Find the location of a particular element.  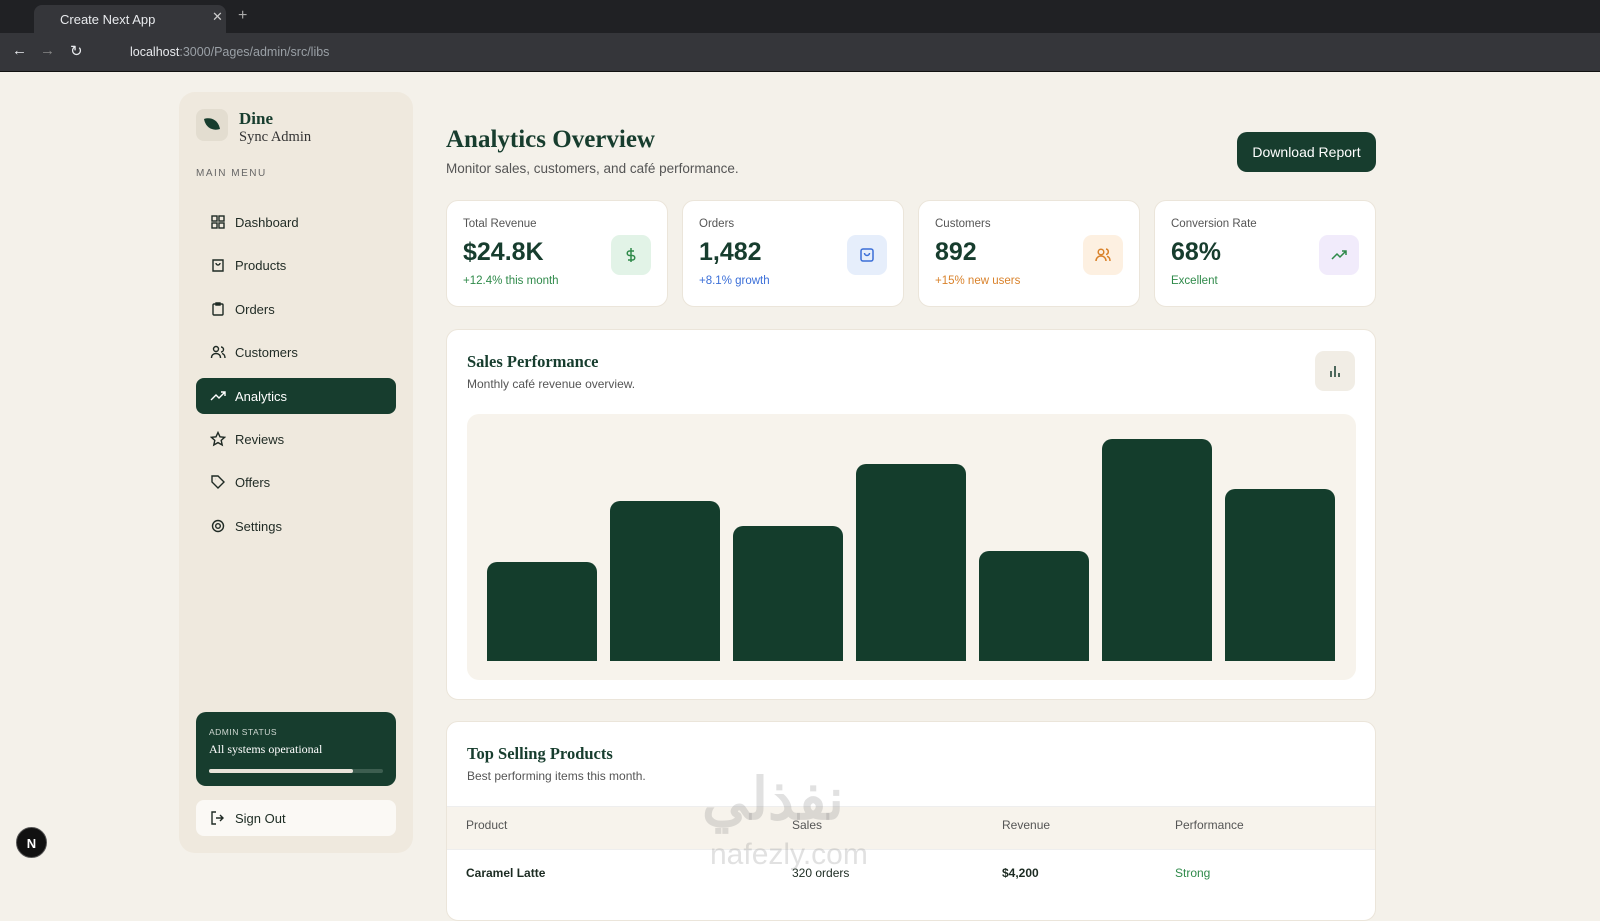

stat-label: Total Revenue is located at coordinates (500, 224).